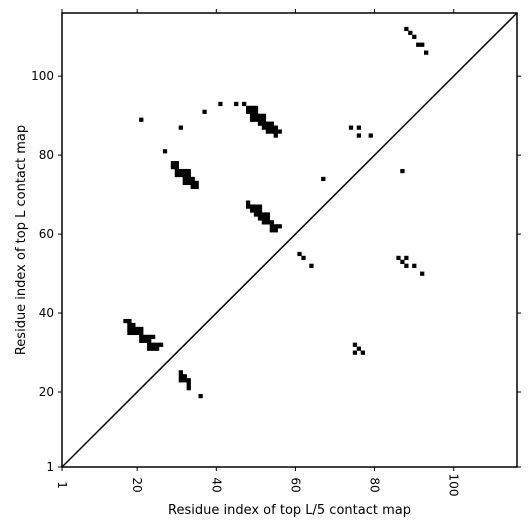 The height and width of the screenshot is (531, 531). I want to click on x-tick-label-20: 20, so click(137, 484).